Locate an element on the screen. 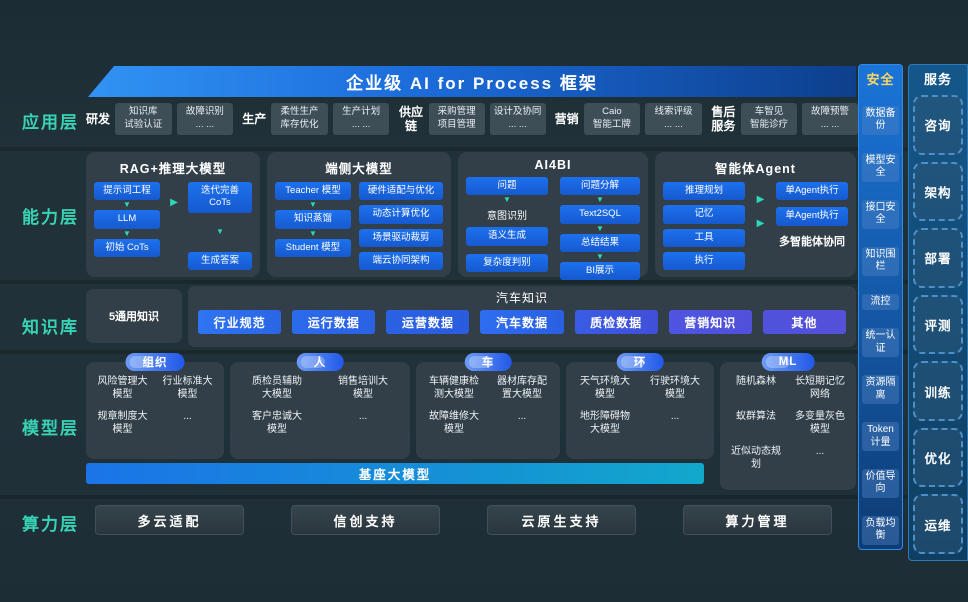 This screenshot has width=968, height=602. model-item: 车辆健康检测大模型 is located at coordinates (454, 388).